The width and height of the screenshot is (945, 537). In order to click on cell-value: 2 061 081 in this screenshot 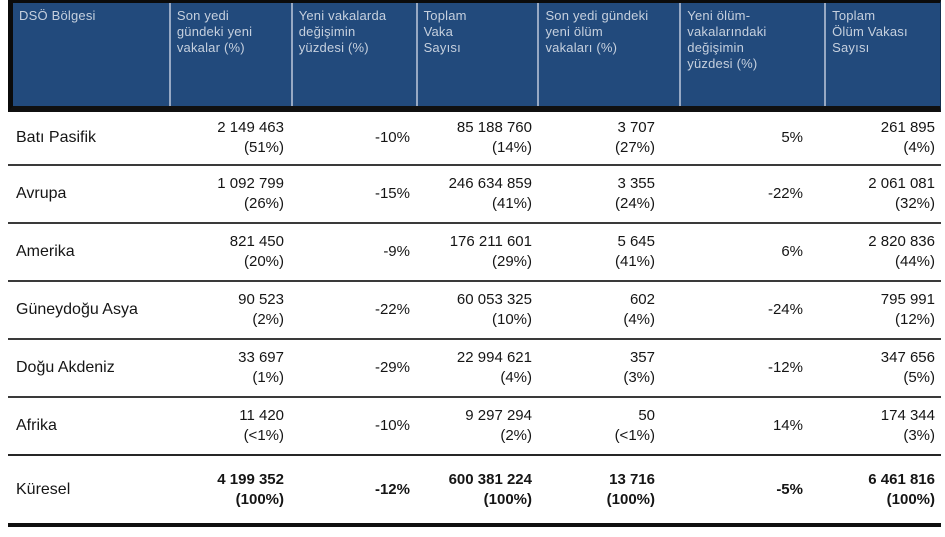, I will do `click(901, 183)`.